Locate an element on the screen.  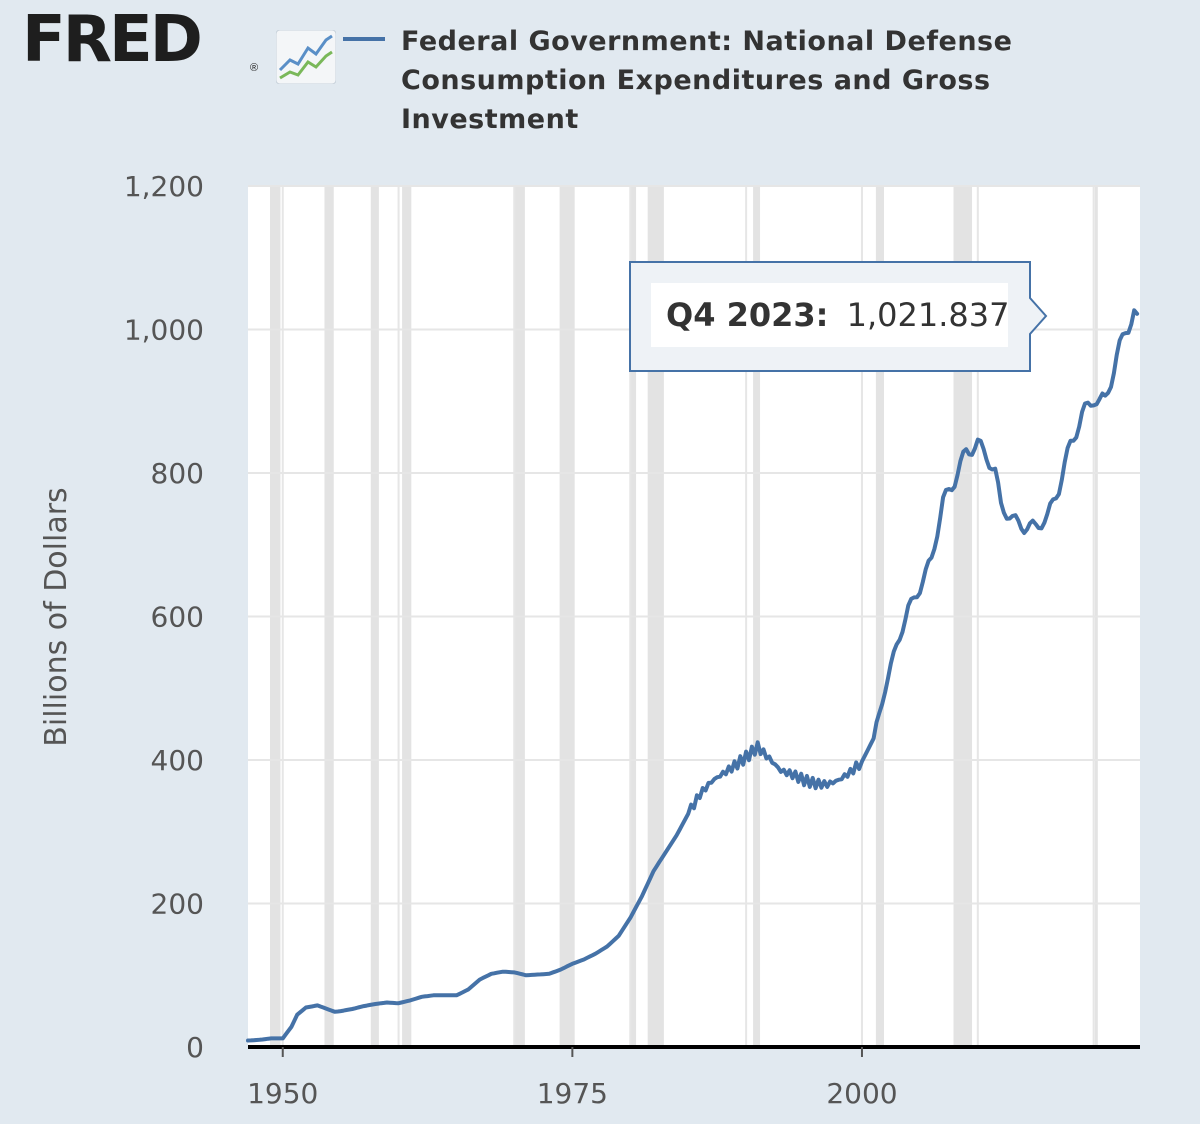
svg-text: Q4 2023: 1,021.837 is located at coordinates (838, 315).